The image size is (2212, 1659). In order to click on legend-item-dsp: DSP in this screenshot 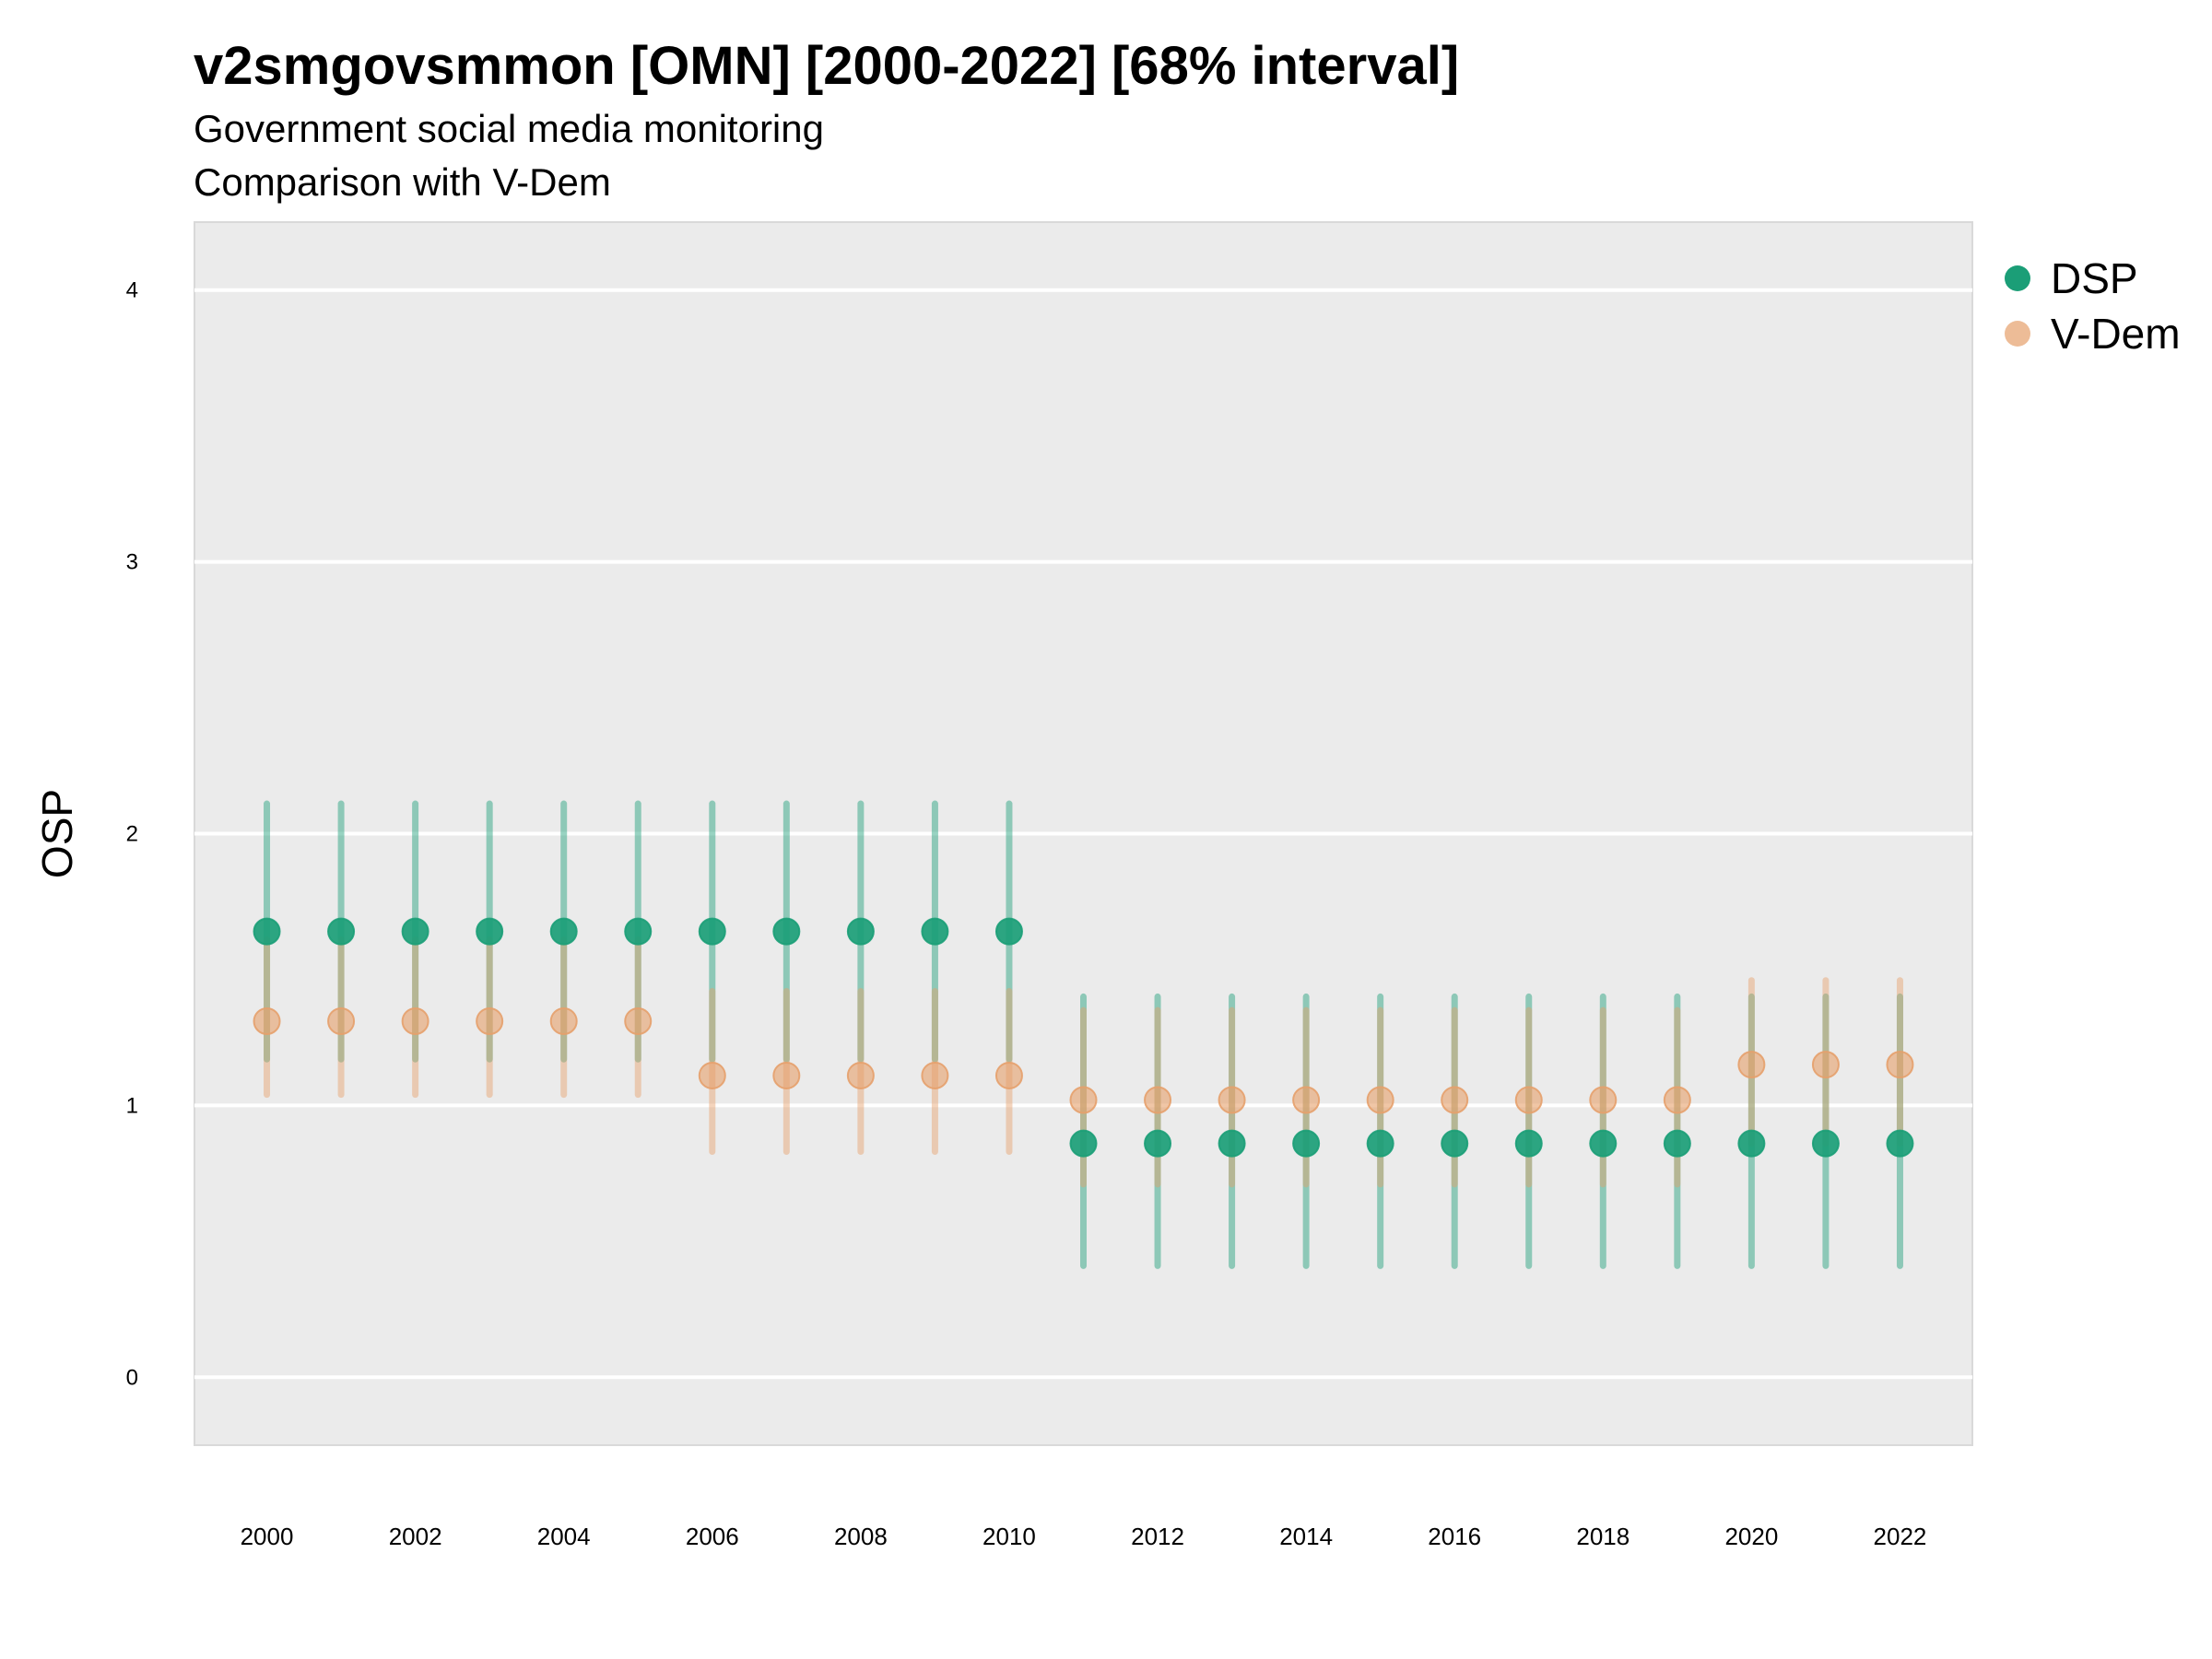, I will do `click(2093, 278)`.